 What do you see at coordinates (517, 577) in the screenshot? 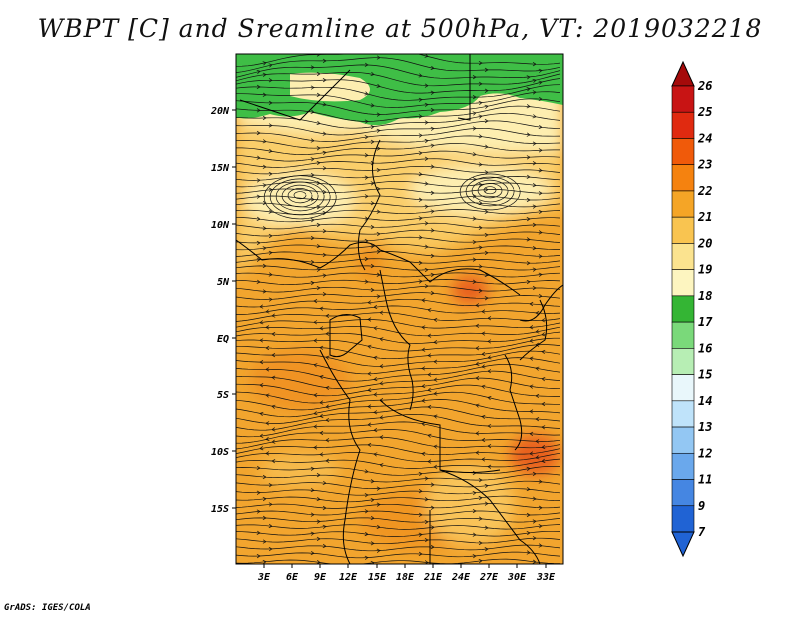
I see `lon-label: 30E` at bounding box center [517, 577].